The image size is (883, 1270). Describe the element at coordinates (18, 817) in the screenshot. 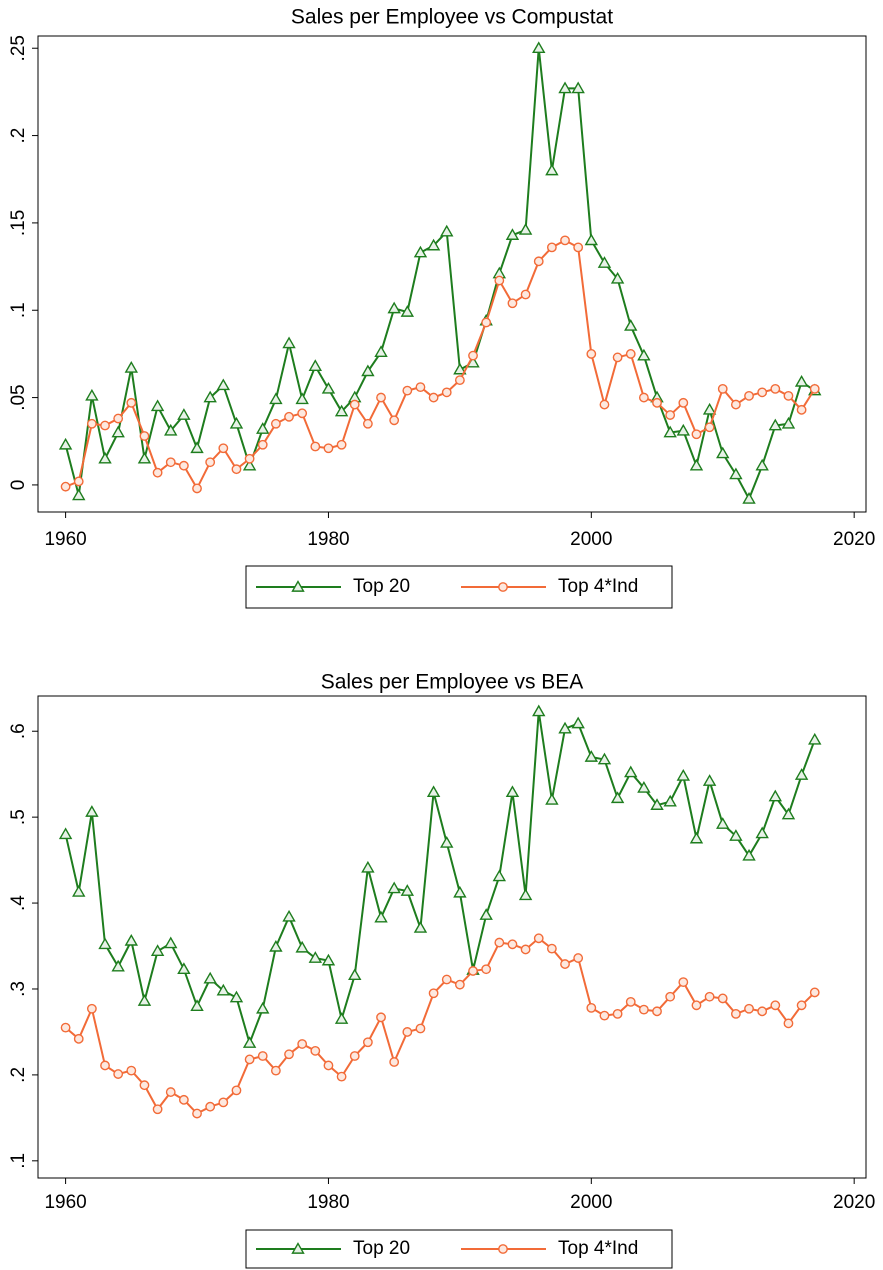

I see `y-tick-label: .5` at that location.